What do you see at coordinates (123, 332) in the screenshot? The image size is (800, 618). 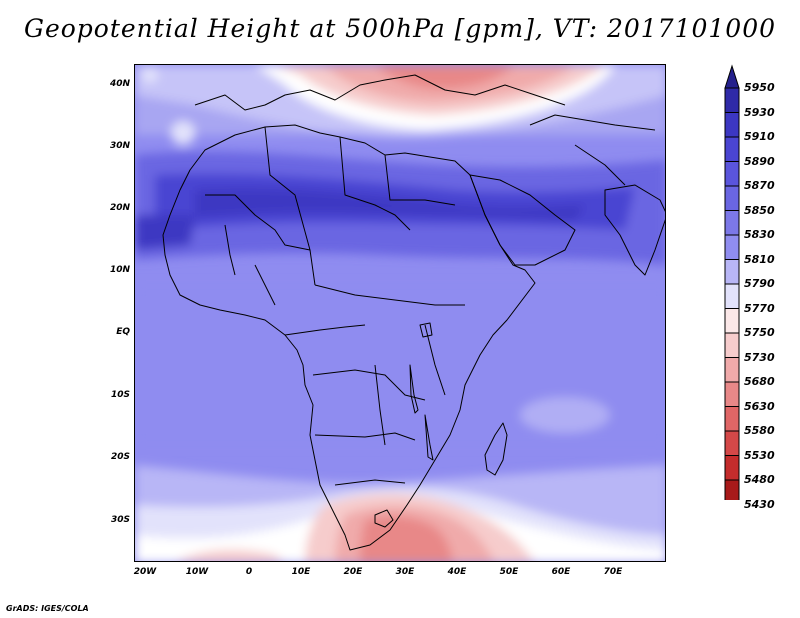 I see `lat-label-eq: EQ` at bounding box center [123, 332].